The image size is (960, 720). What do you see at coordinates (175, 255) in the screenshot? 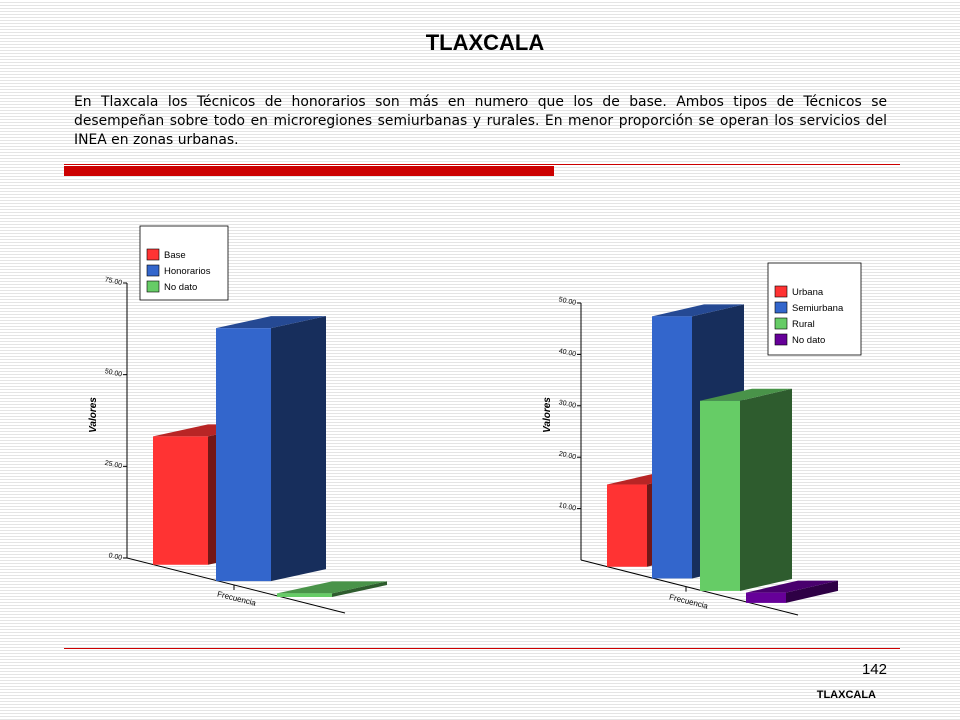
I see `legend-label: Base` at bounding box center [175, 255].